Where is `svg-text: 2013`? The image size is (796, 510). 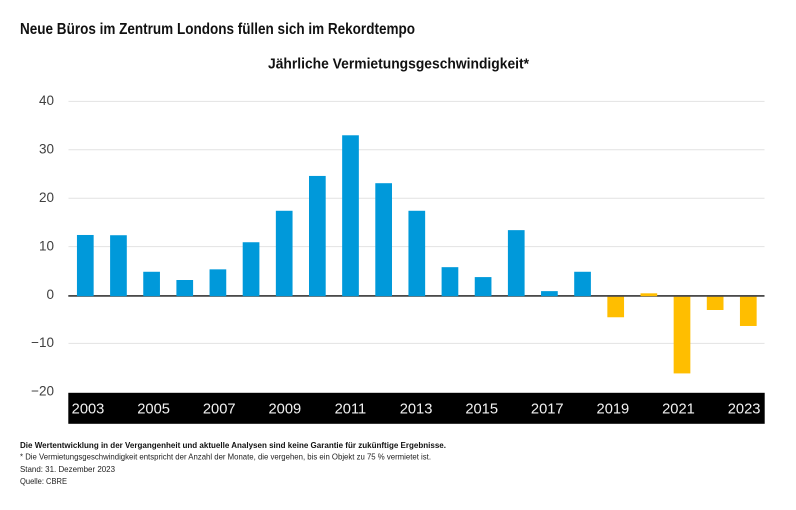
svg-text: 2013 is located at coordinates (416, 410).